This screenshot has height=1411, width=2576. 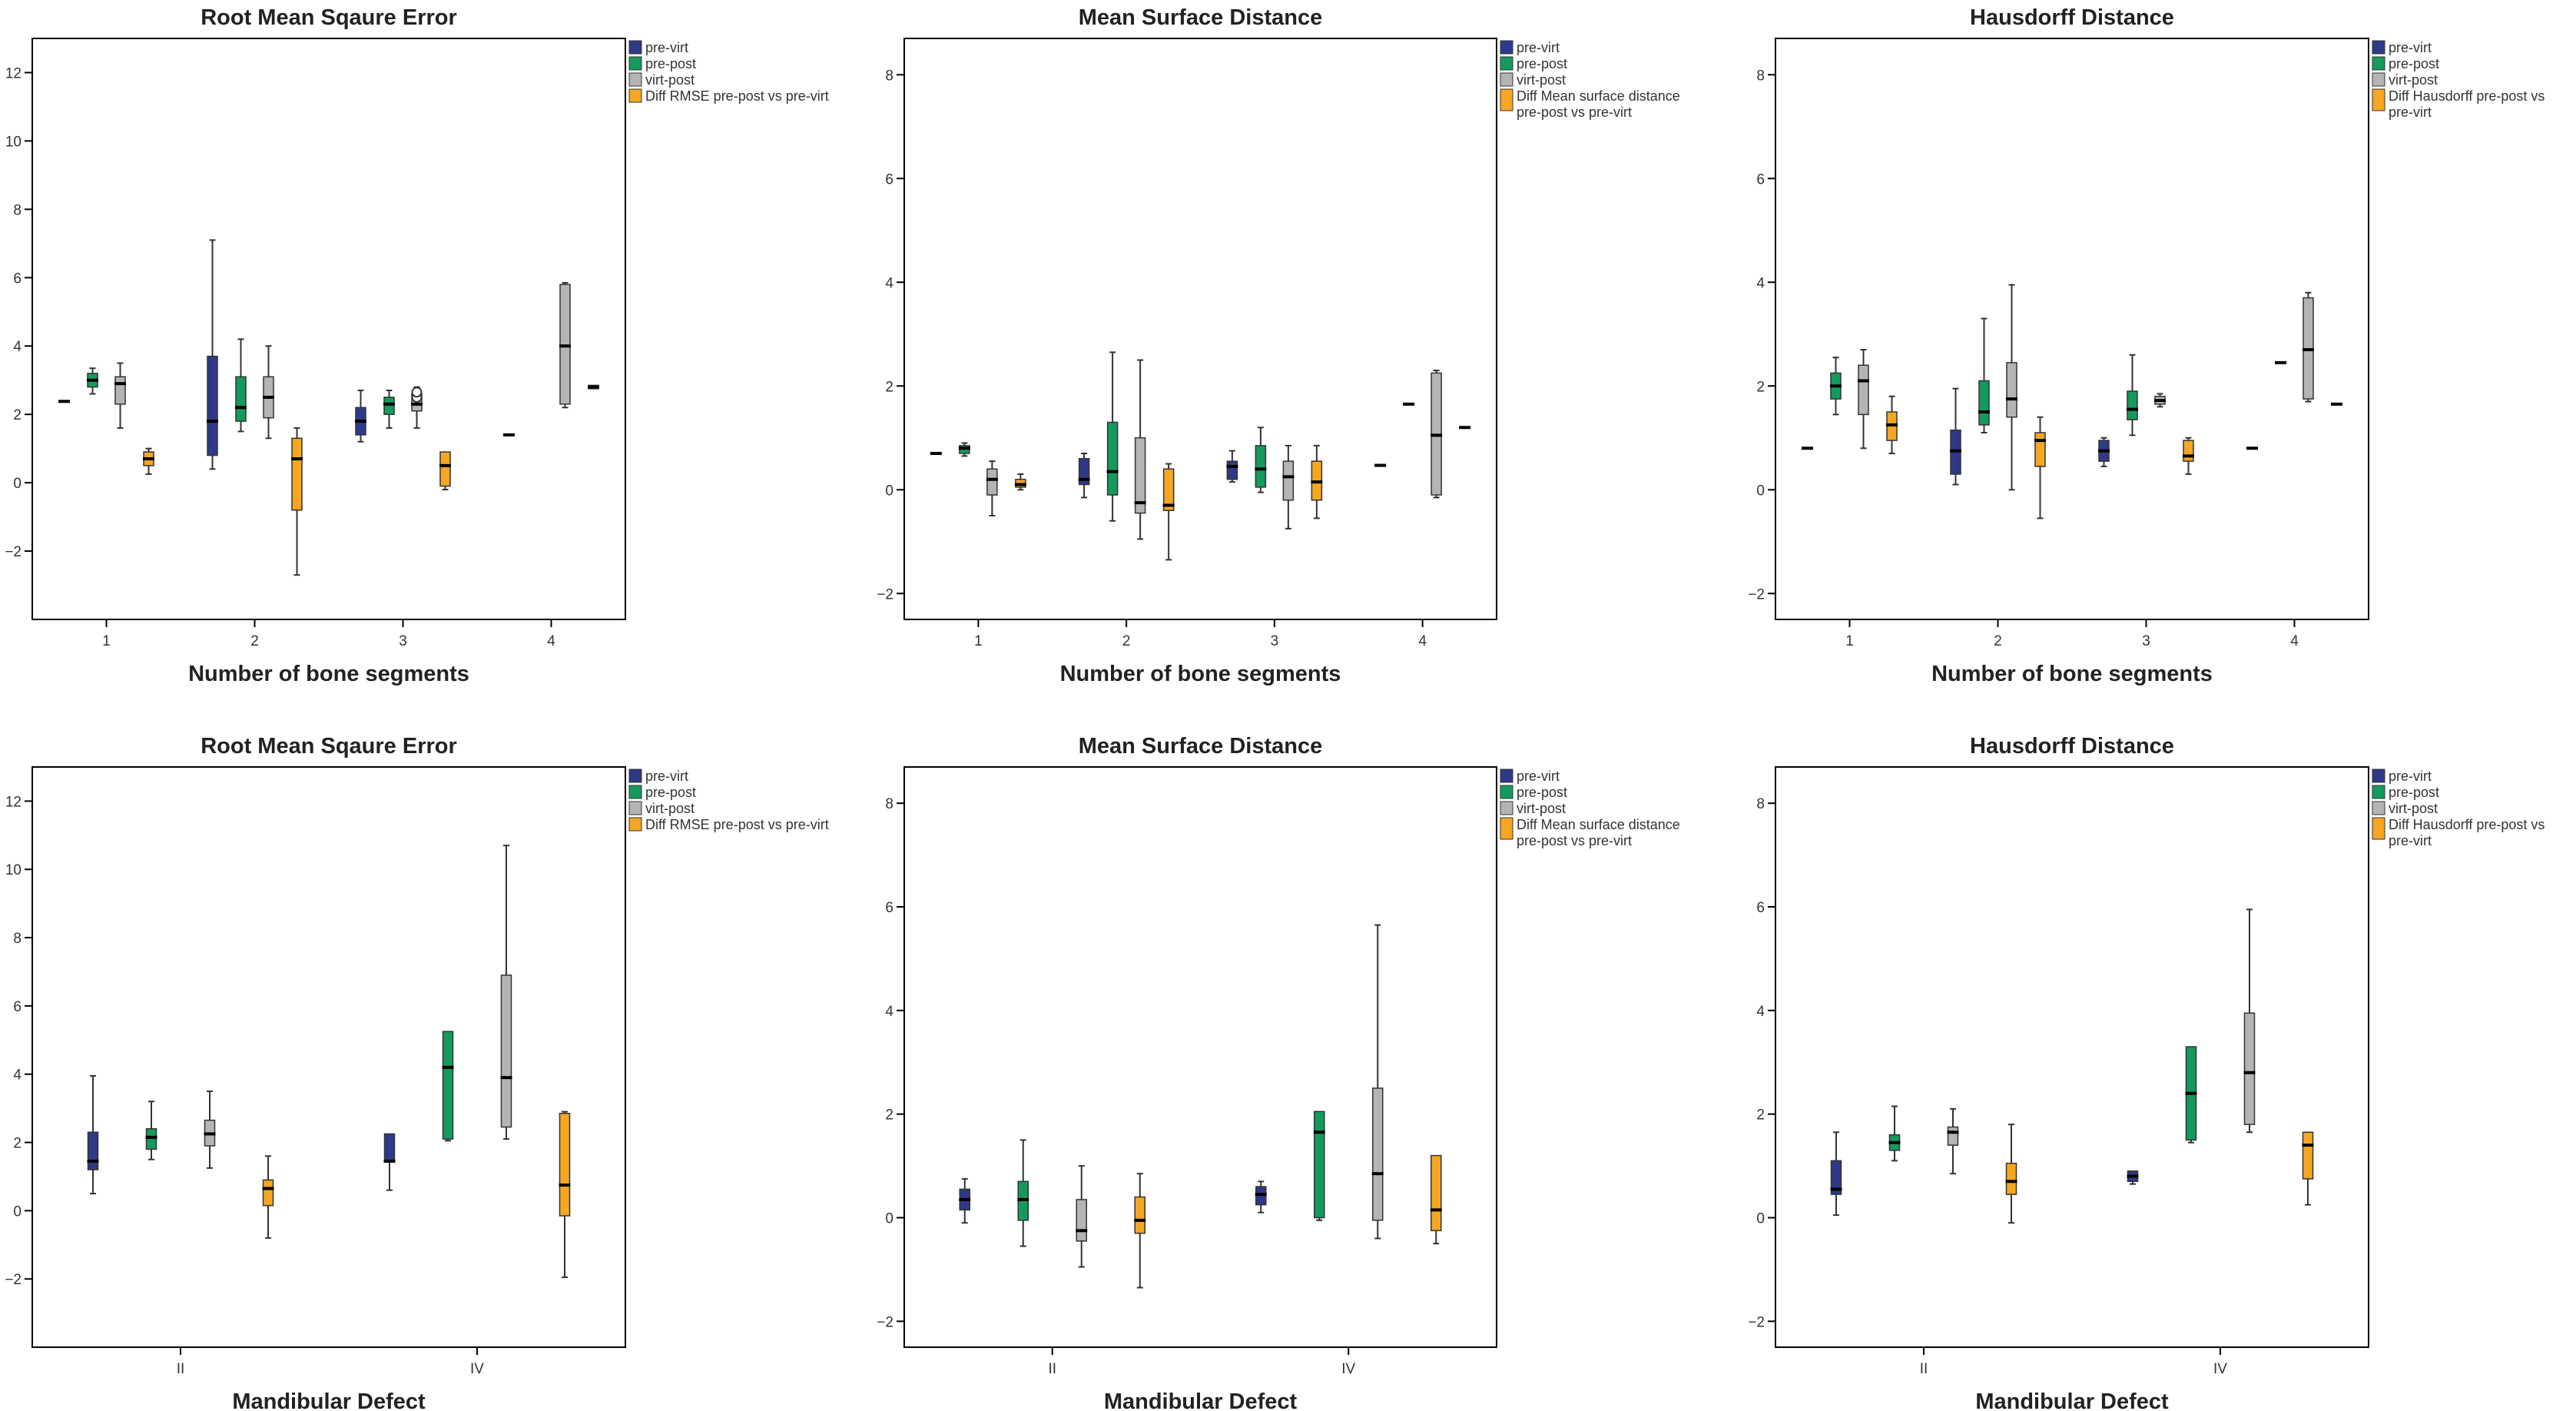 I want to click on legend-label: Diff Mean surface distance, so click(x=1598, y=96).